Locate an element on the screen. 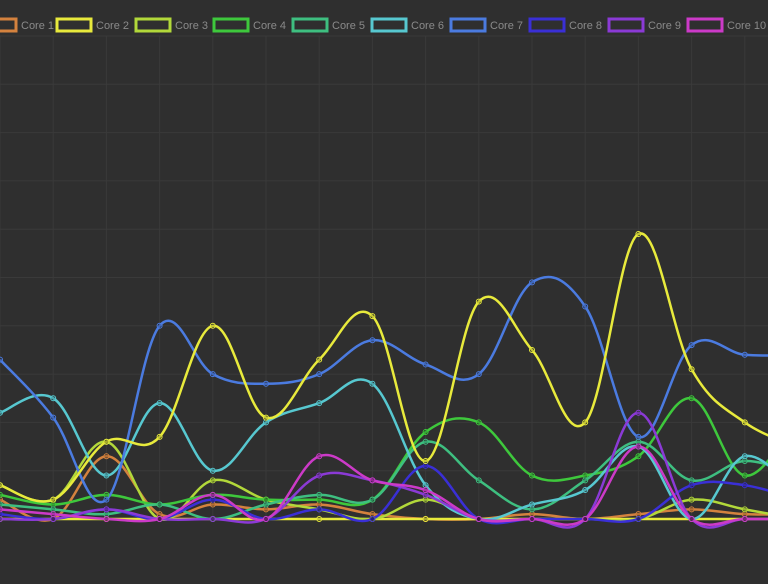 The height and width of the screenshot is (584, 768). legend-item-core-3: Core 3 is located at coordinates (171, 25).